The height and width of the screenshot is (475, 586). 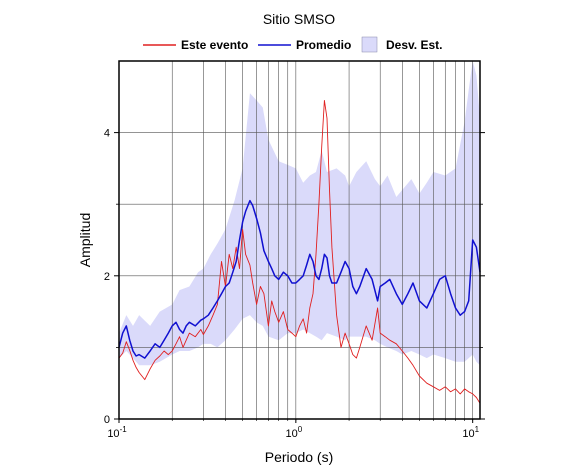 What do you see at coordinates (85, 240) in the screenshot?
I see `y-axis-label: Amplitud` at bounding box center [85, 240].